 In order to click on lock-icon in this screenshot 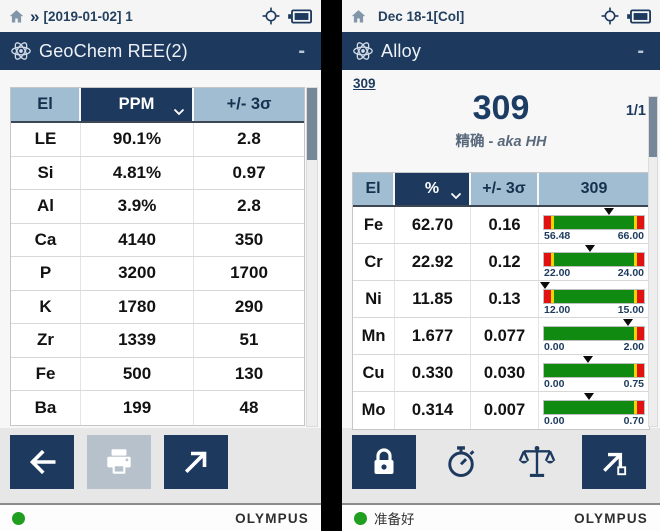, I will do `click(384, 461)`.